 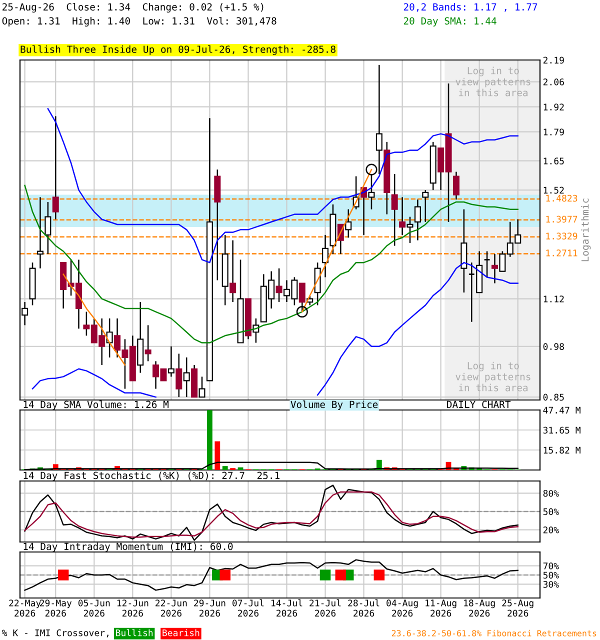 I want to click on text: Bullish, so click(x=134, y=632).